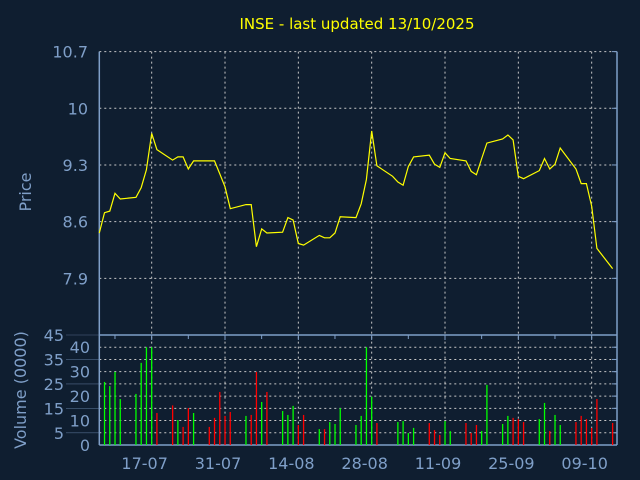 The width and height of the screenshot is (640, 480). What do you see at coordinates (59, 433) in the screenshot?
I see `volume-tick-label: 5` at bounding box center [59, 433].